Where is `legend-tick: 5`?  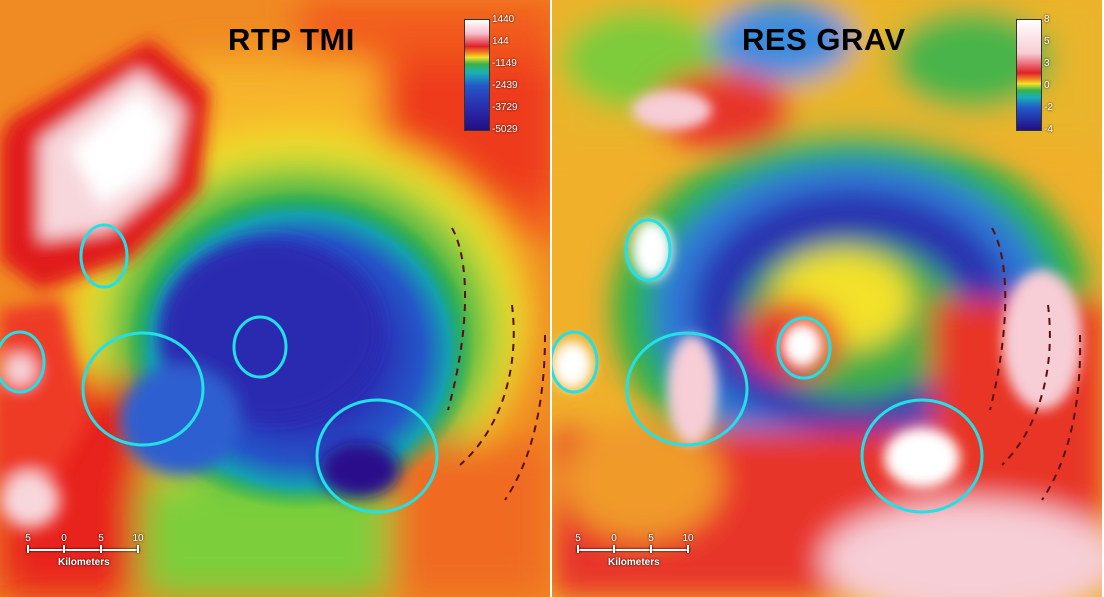 legend-tick: 5 is located at coordinates (1047, 41).